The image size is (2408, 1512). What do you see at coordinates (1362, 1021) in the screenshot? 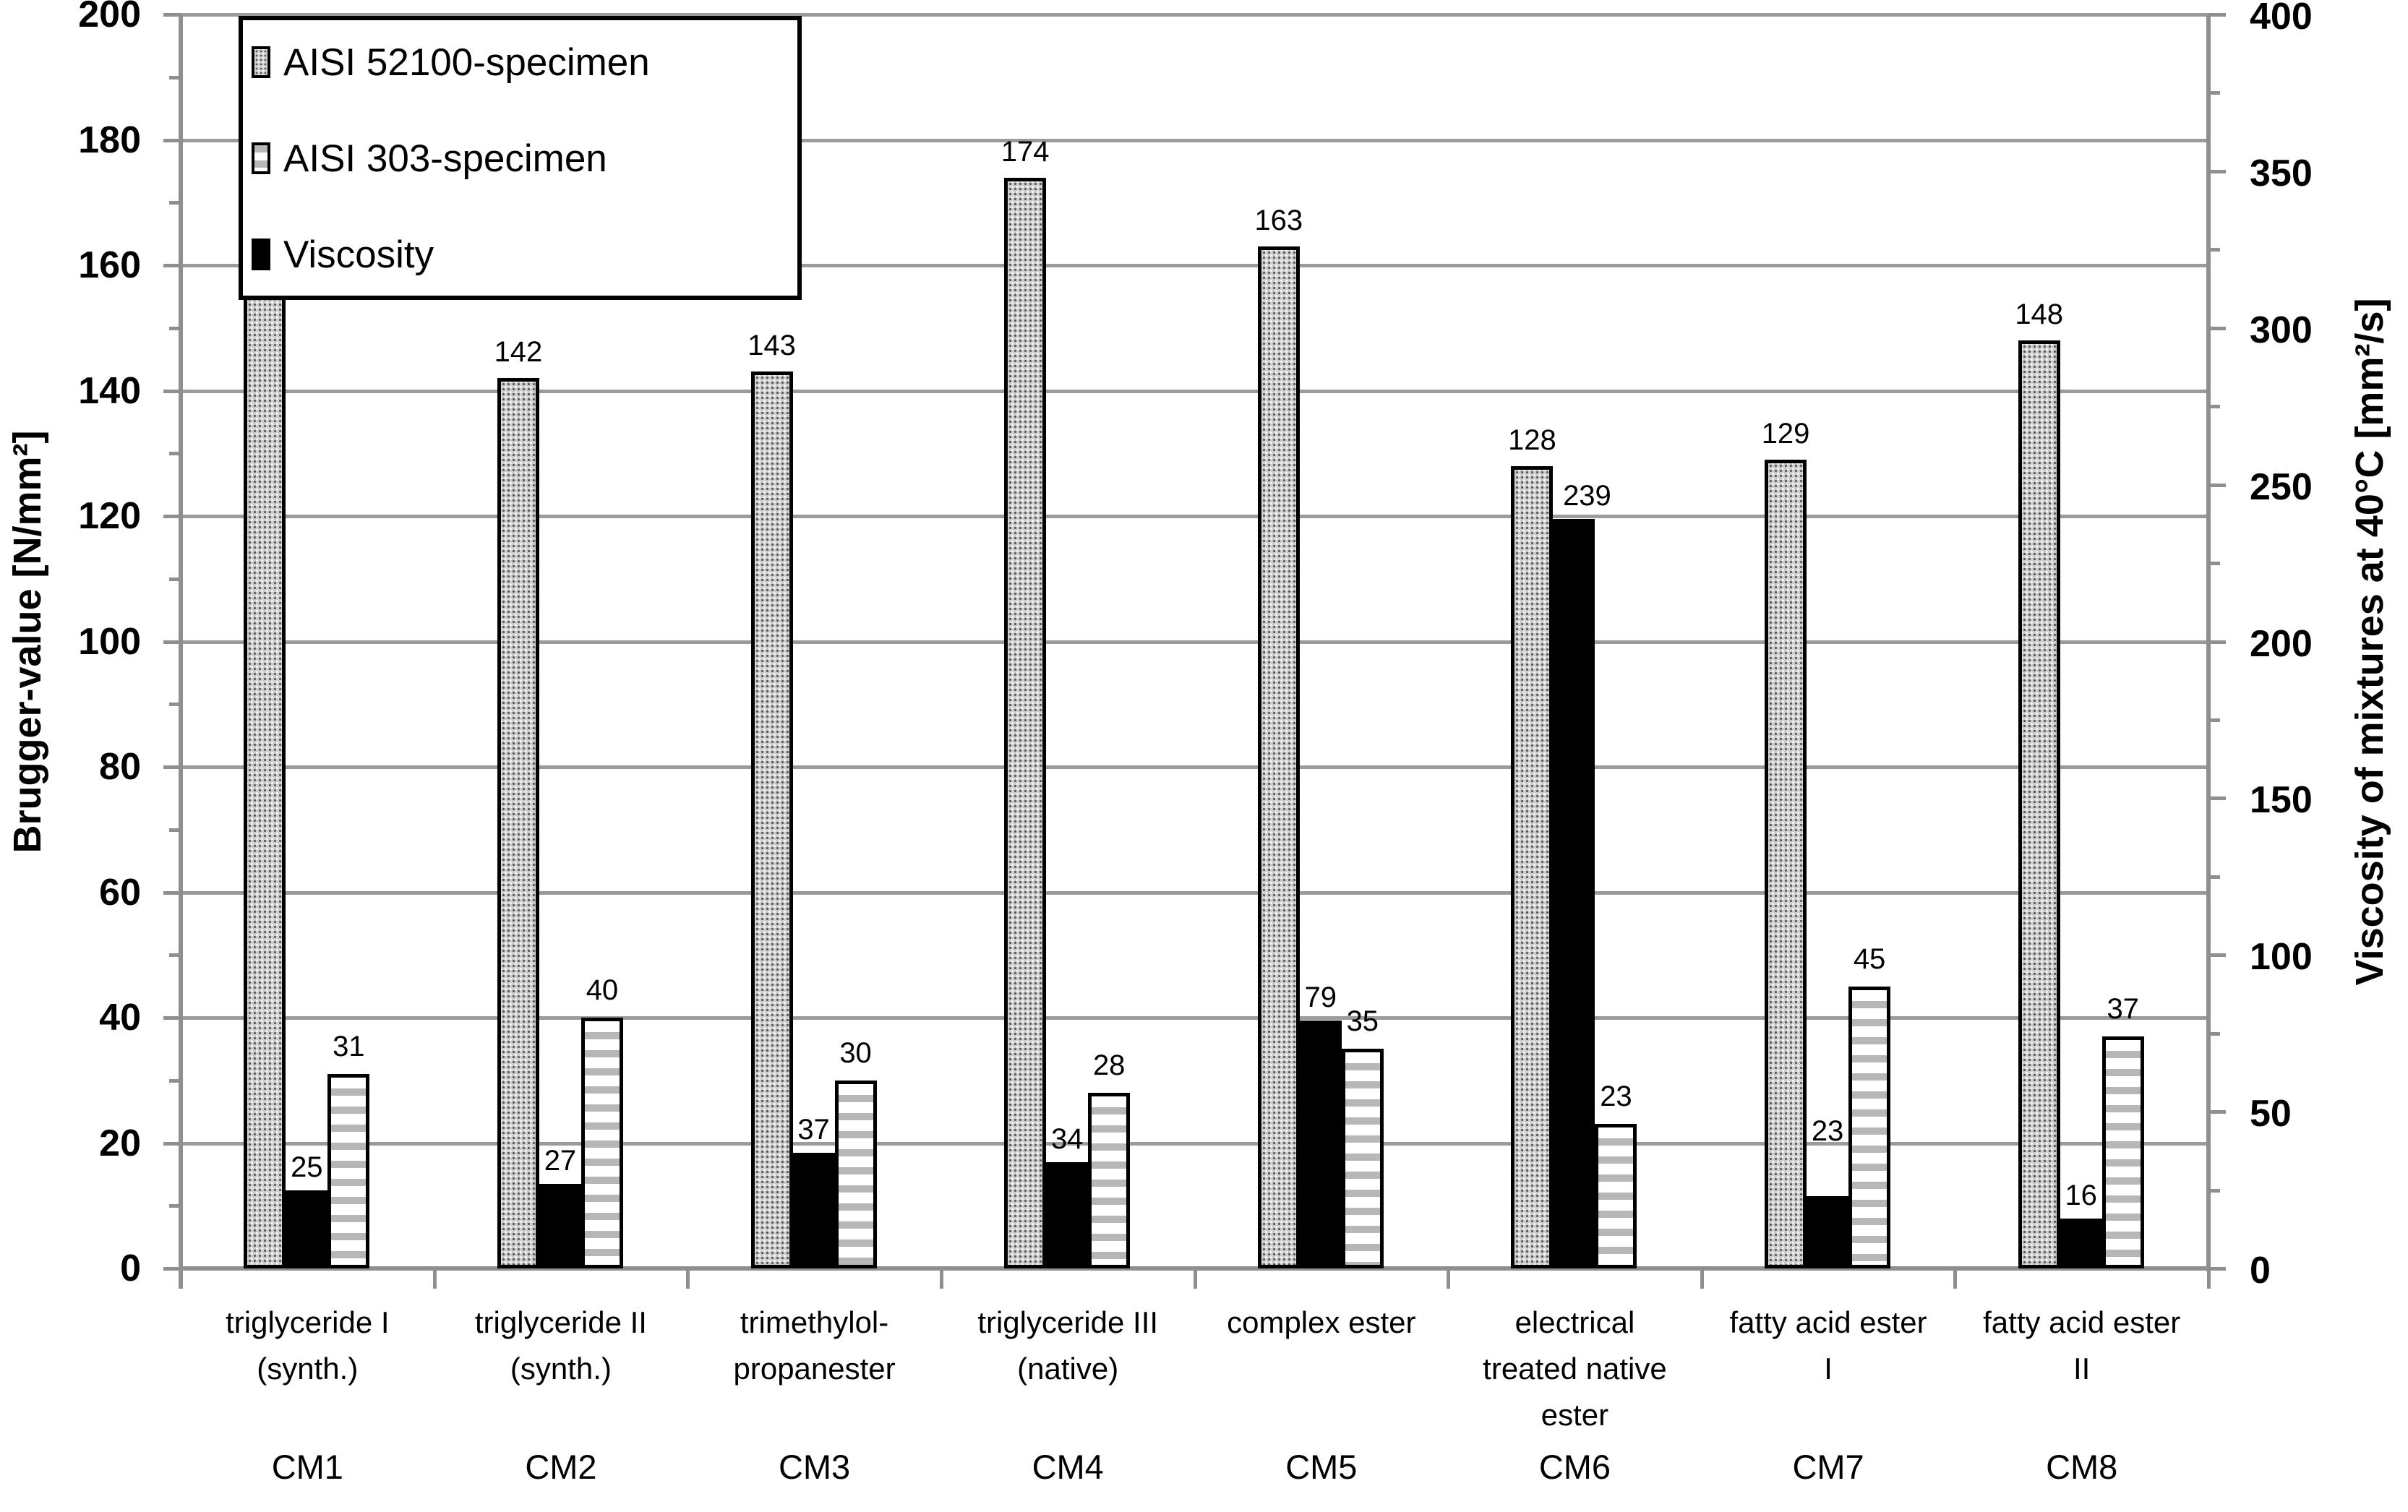
I see `bar-value-label: 35` at bounding box center [1362, 1021].